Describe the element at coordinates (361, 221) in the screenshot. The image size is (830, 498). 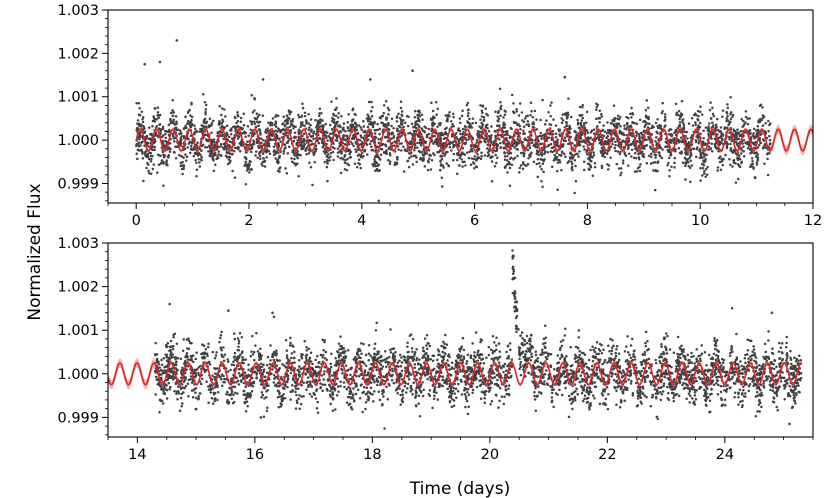
I see `x-tick-label: 4` at that location.